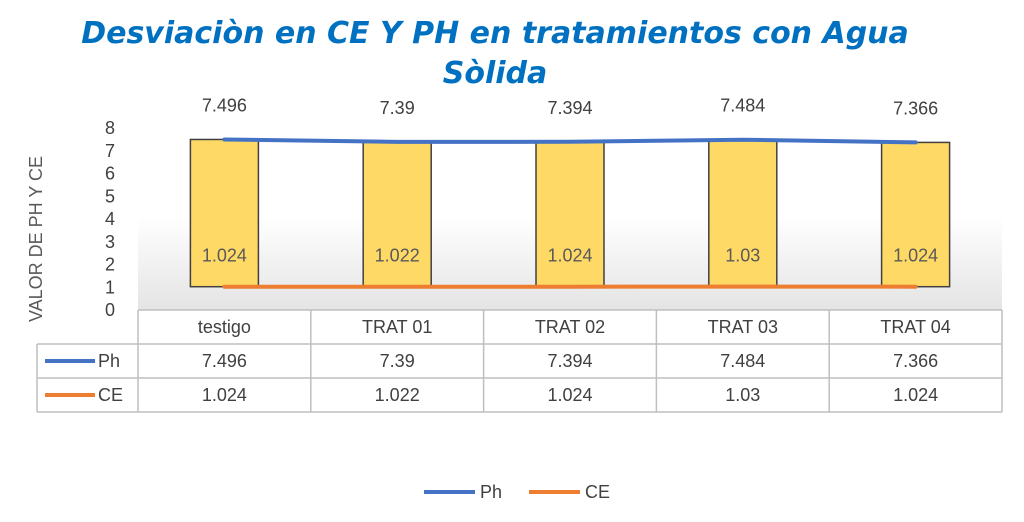 The height and width of the screenshot is (522, 1024). I want to click on y-tick-label: 5, so click(110, 196).